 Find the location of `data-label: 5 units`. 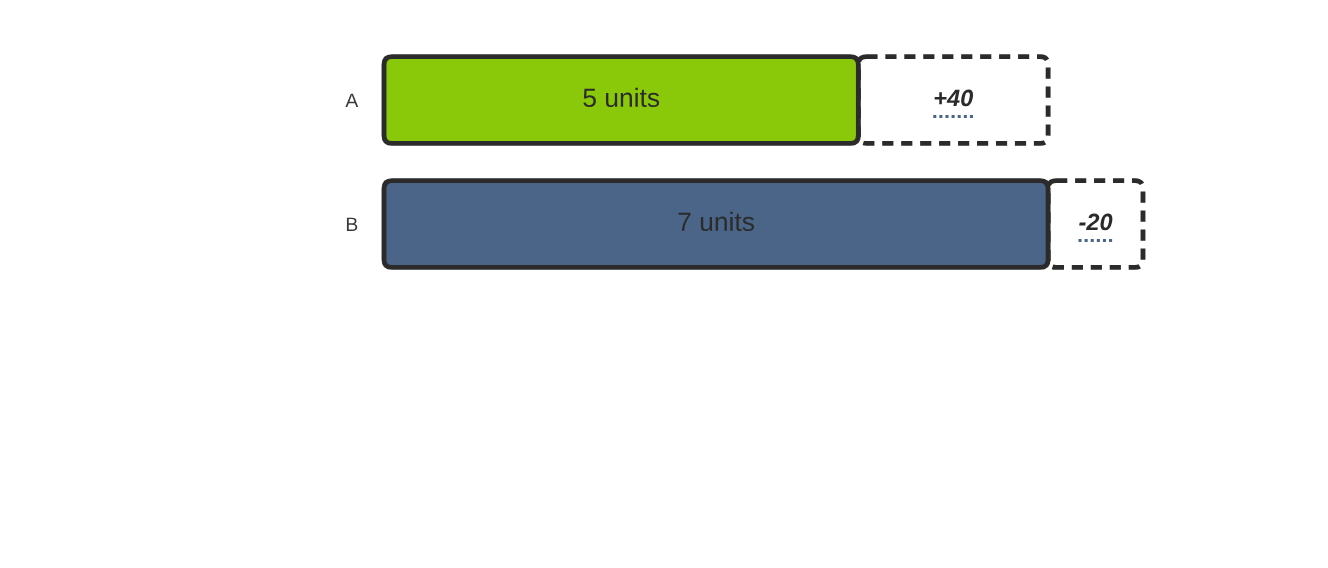

data-label: 5 units is located at coordinates (621, 97).